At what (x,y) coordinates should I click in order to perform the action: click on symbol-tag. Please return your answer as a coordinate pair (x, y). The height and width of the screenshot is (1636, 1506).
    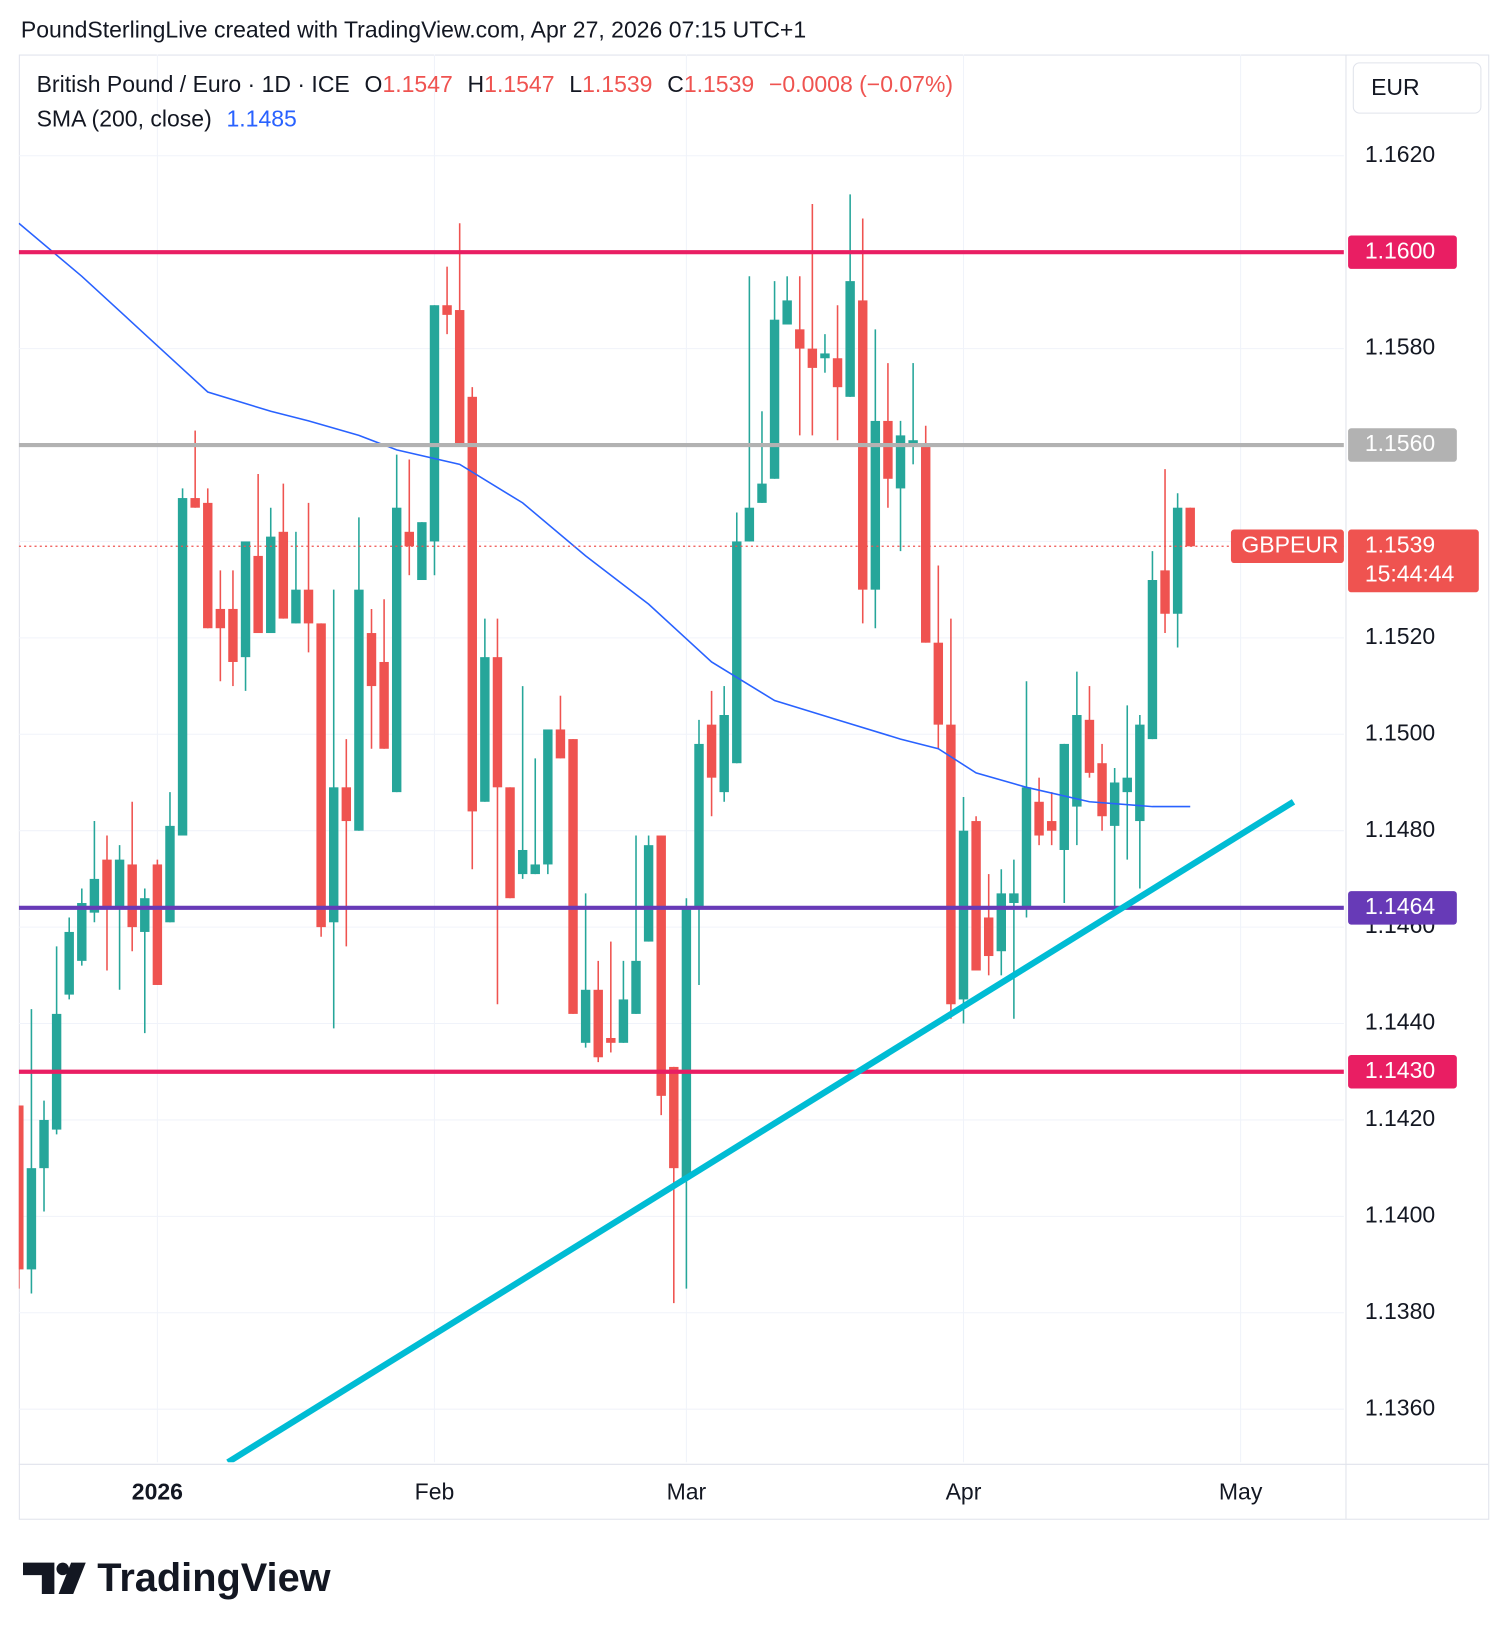
    Looking at the image, I should click on (1287, 546).